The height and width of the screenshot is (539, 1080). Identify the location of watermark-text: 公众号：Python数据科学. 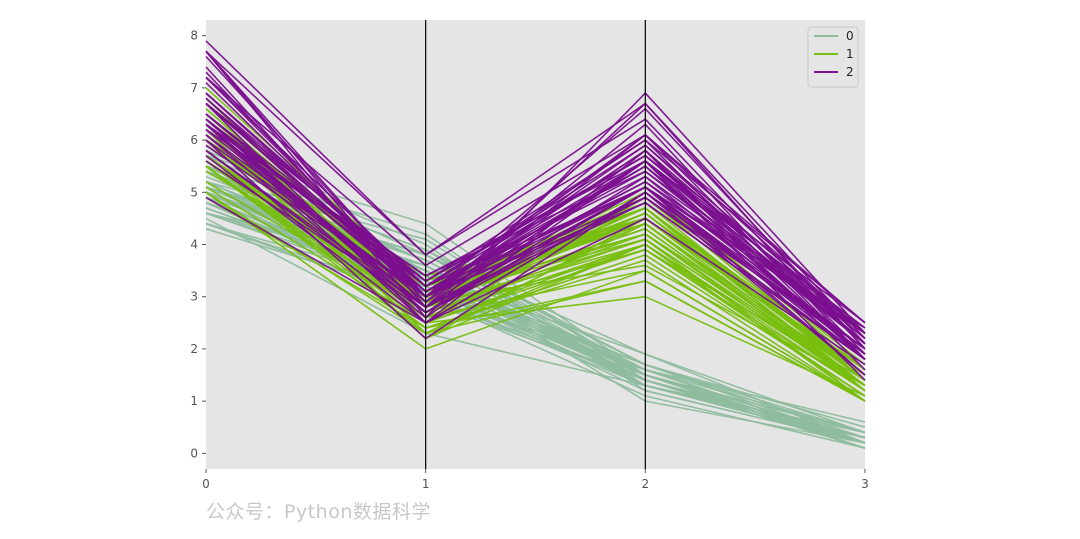
(318, 512).